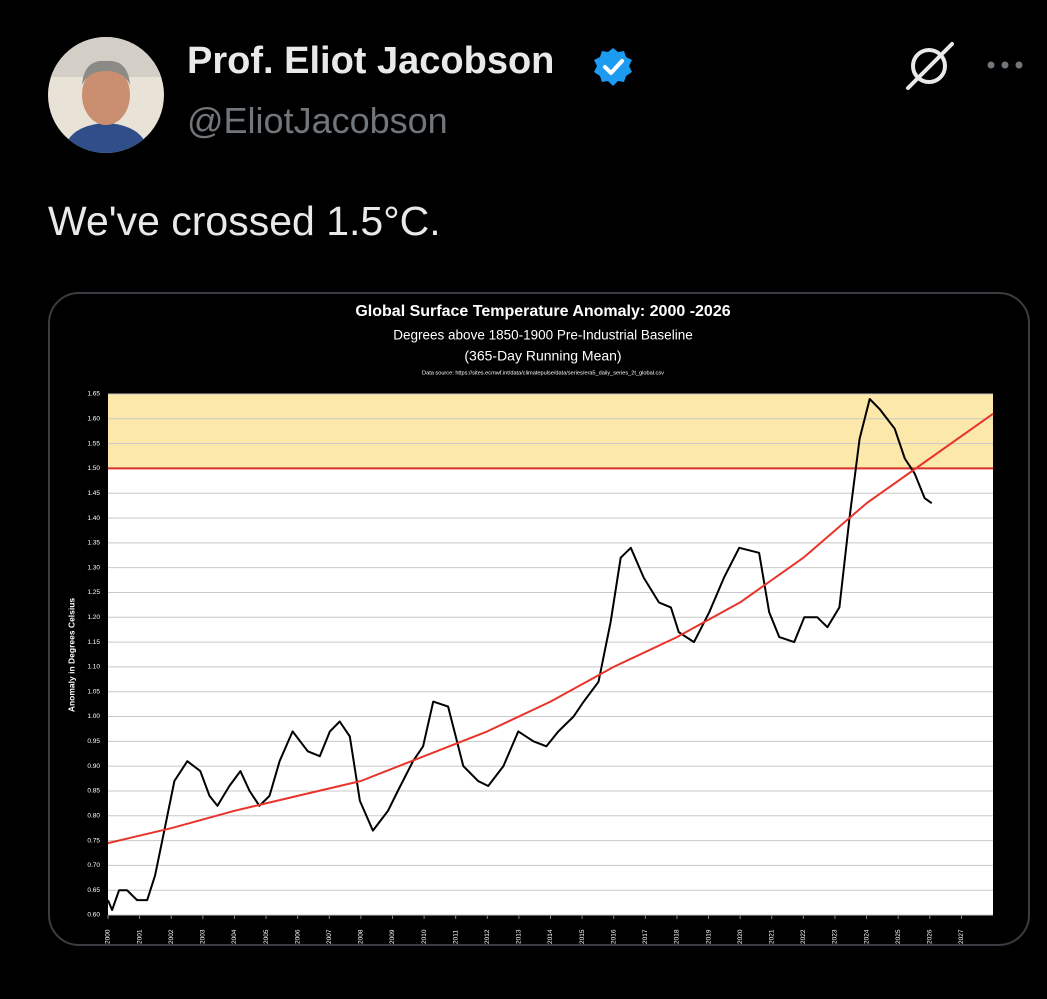 This screenshot has width=1047, height=999. Describe the element at coordinates (371, 61) in the screenshot. I see `author-name: Prof. Eliot Jacobson` at that location.